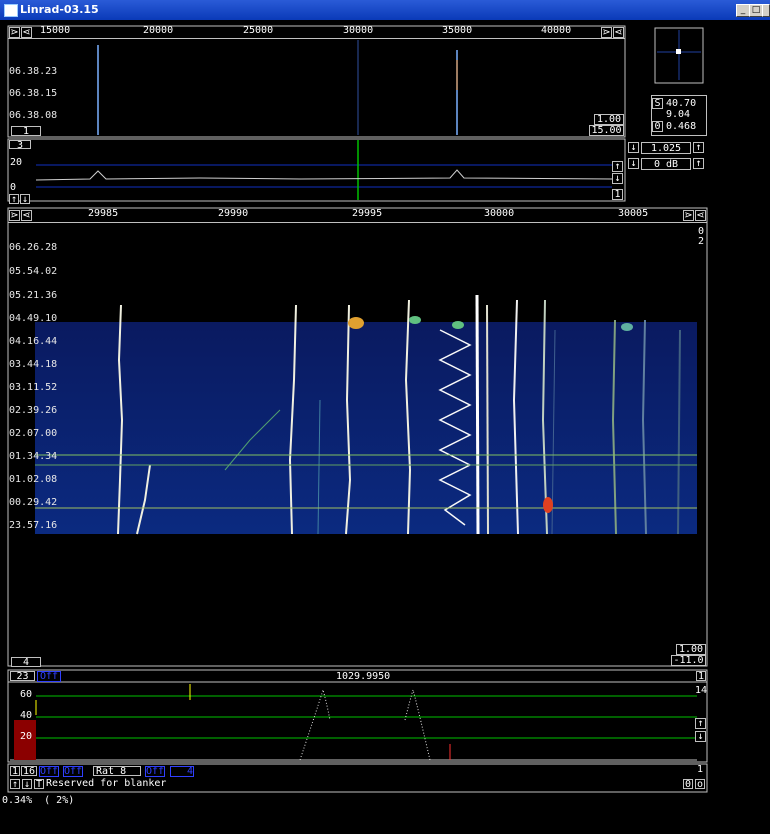  I want to click on spectrum-zoom-down-button: ↓, so click(25, 199).